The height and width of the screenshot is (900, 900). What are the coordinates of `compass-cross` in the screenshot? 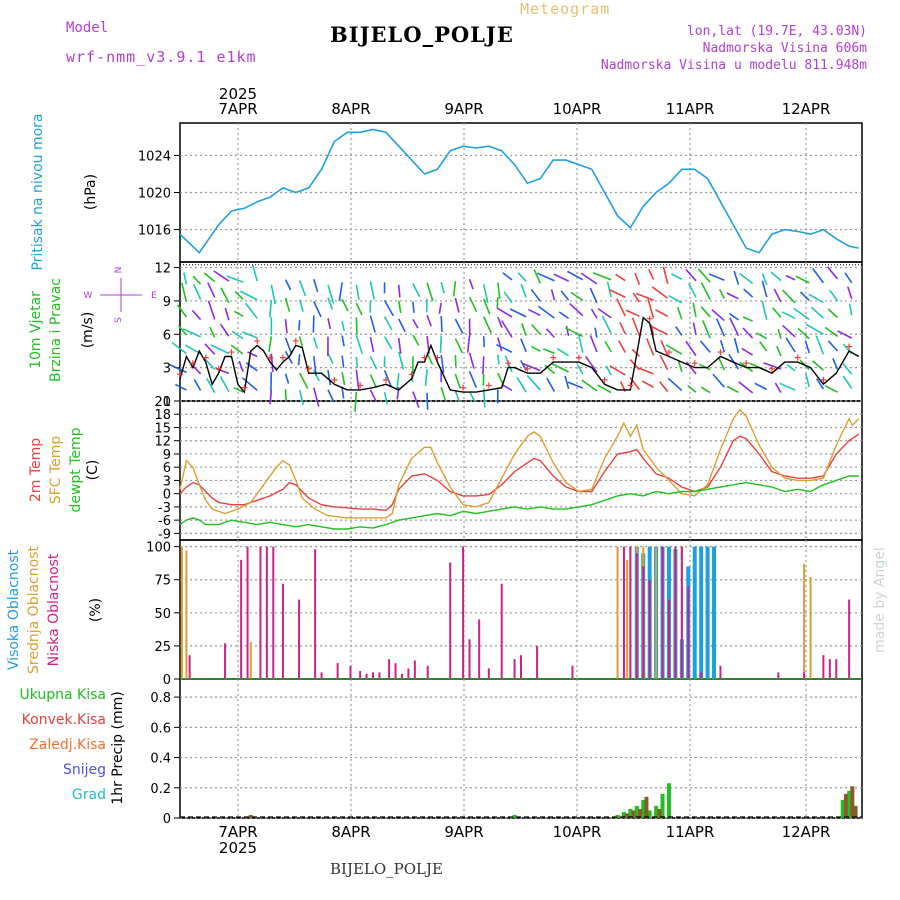 It's located at (121, 295).